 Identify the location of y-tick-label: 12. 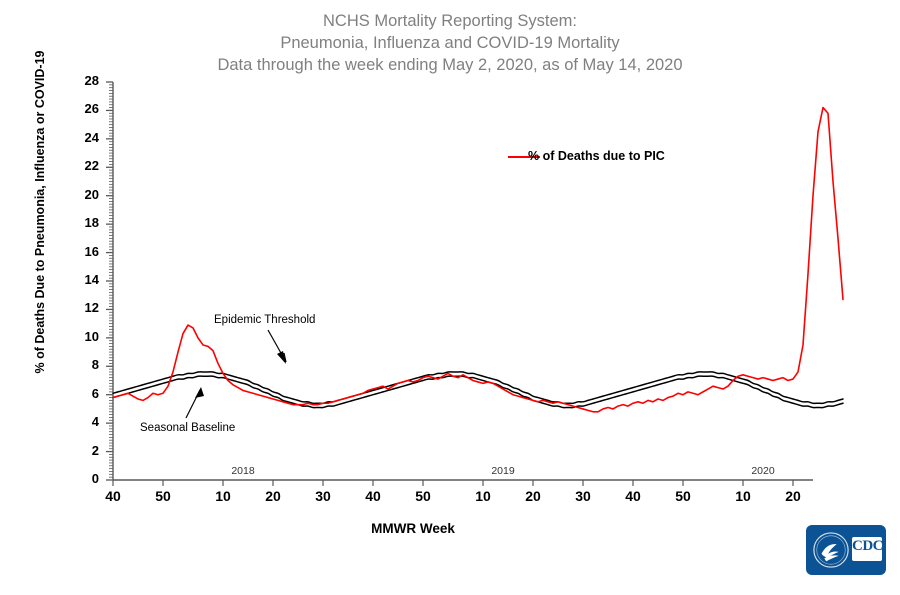
(91, 308).